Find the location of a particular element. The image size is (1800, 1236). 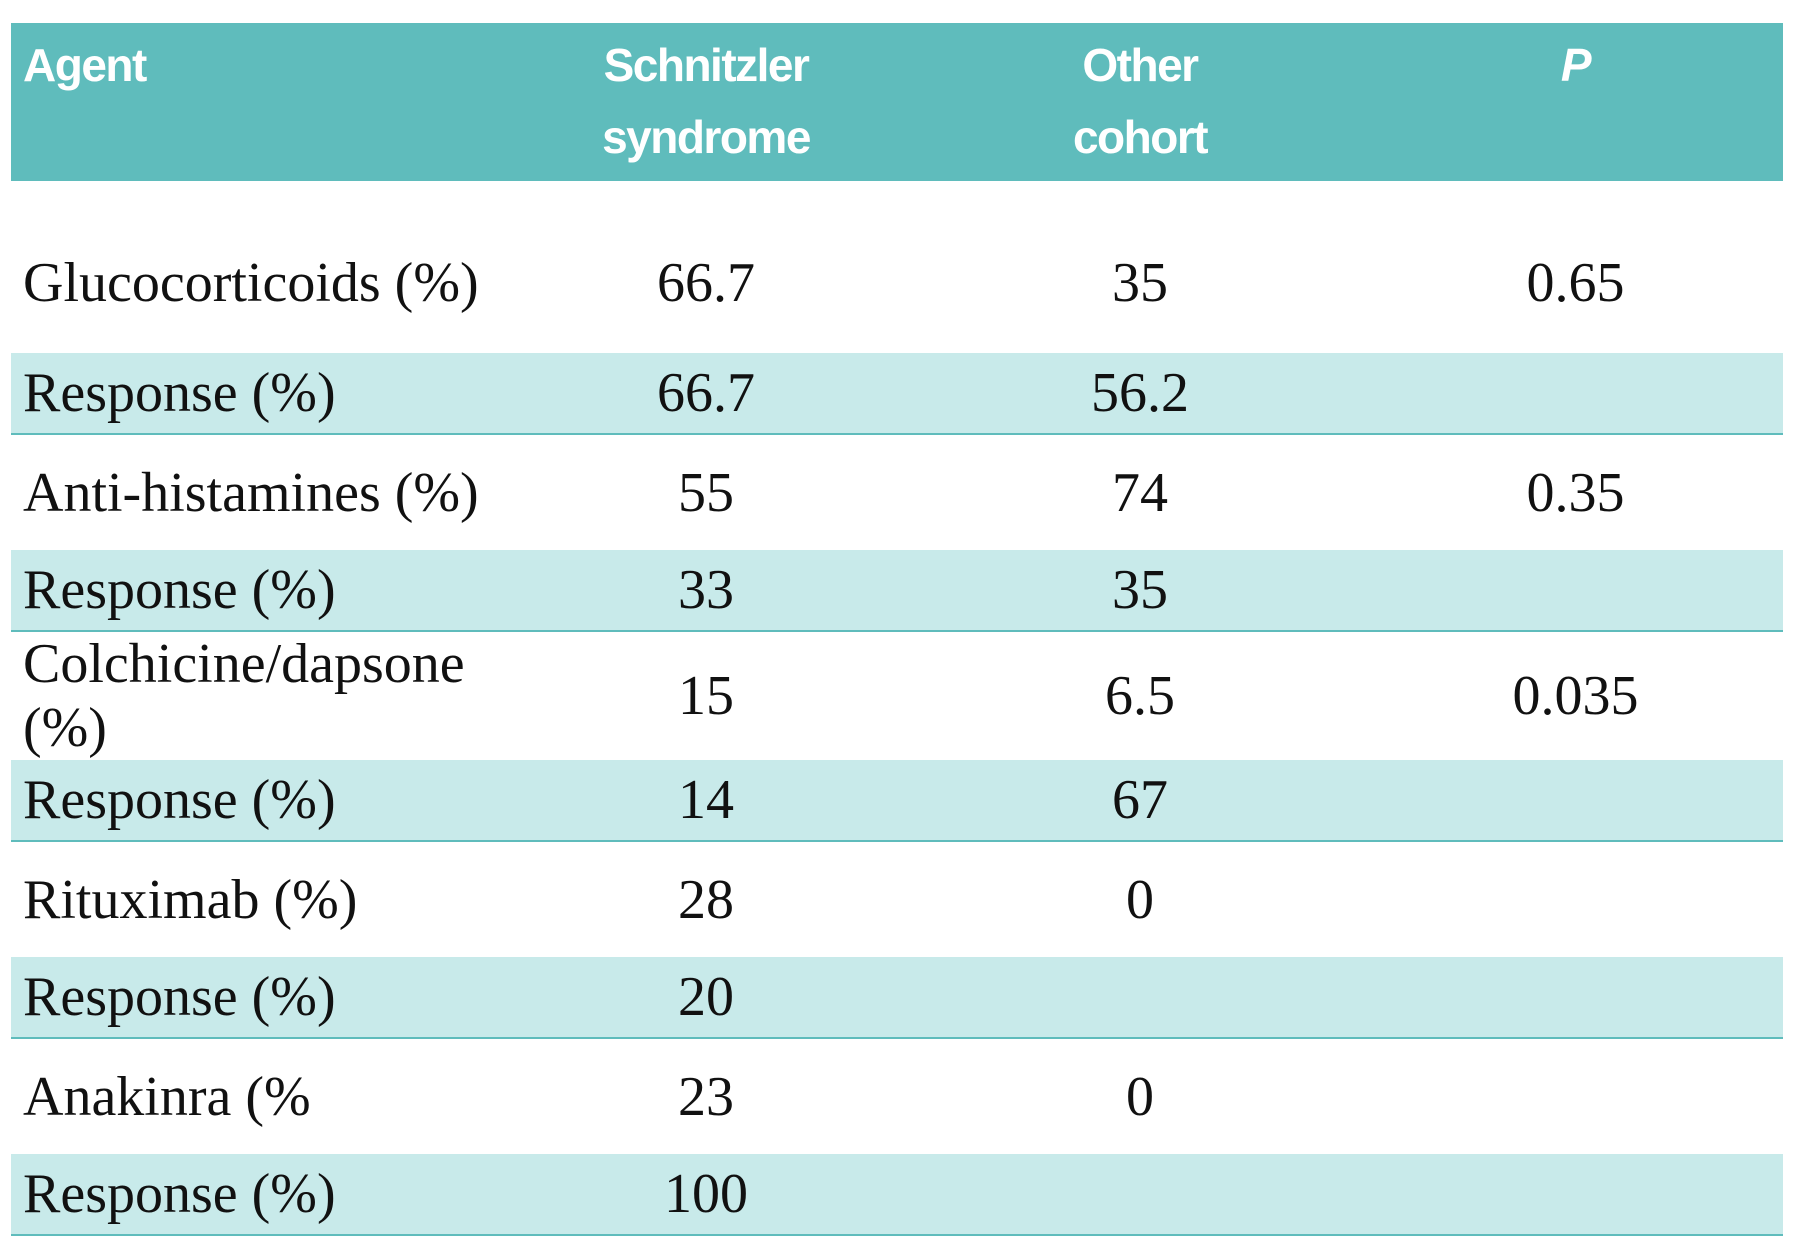

table-cell: Anakinra (% is located at coordinates (167, 1096).